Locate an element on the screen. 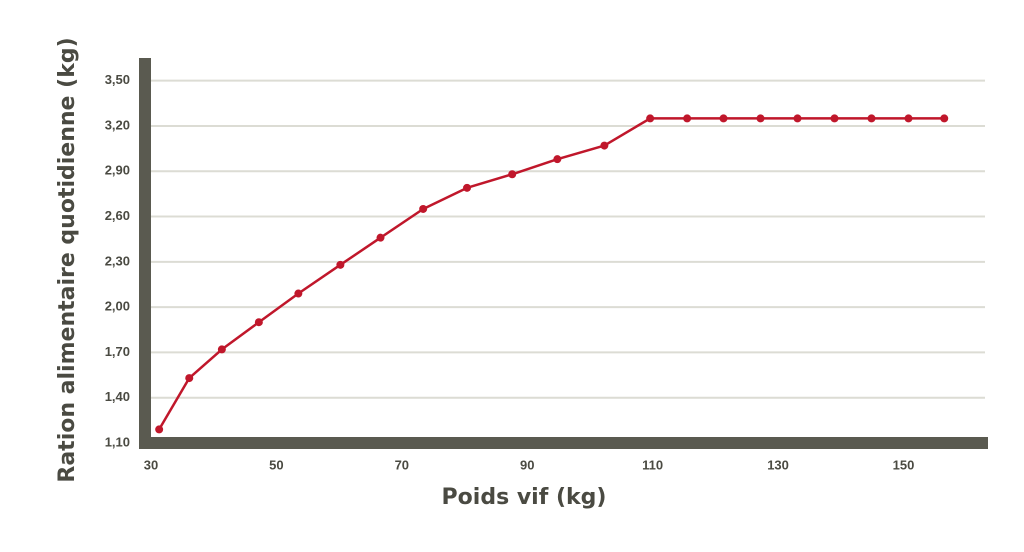  y-axis is located at coordinates (145, 253).